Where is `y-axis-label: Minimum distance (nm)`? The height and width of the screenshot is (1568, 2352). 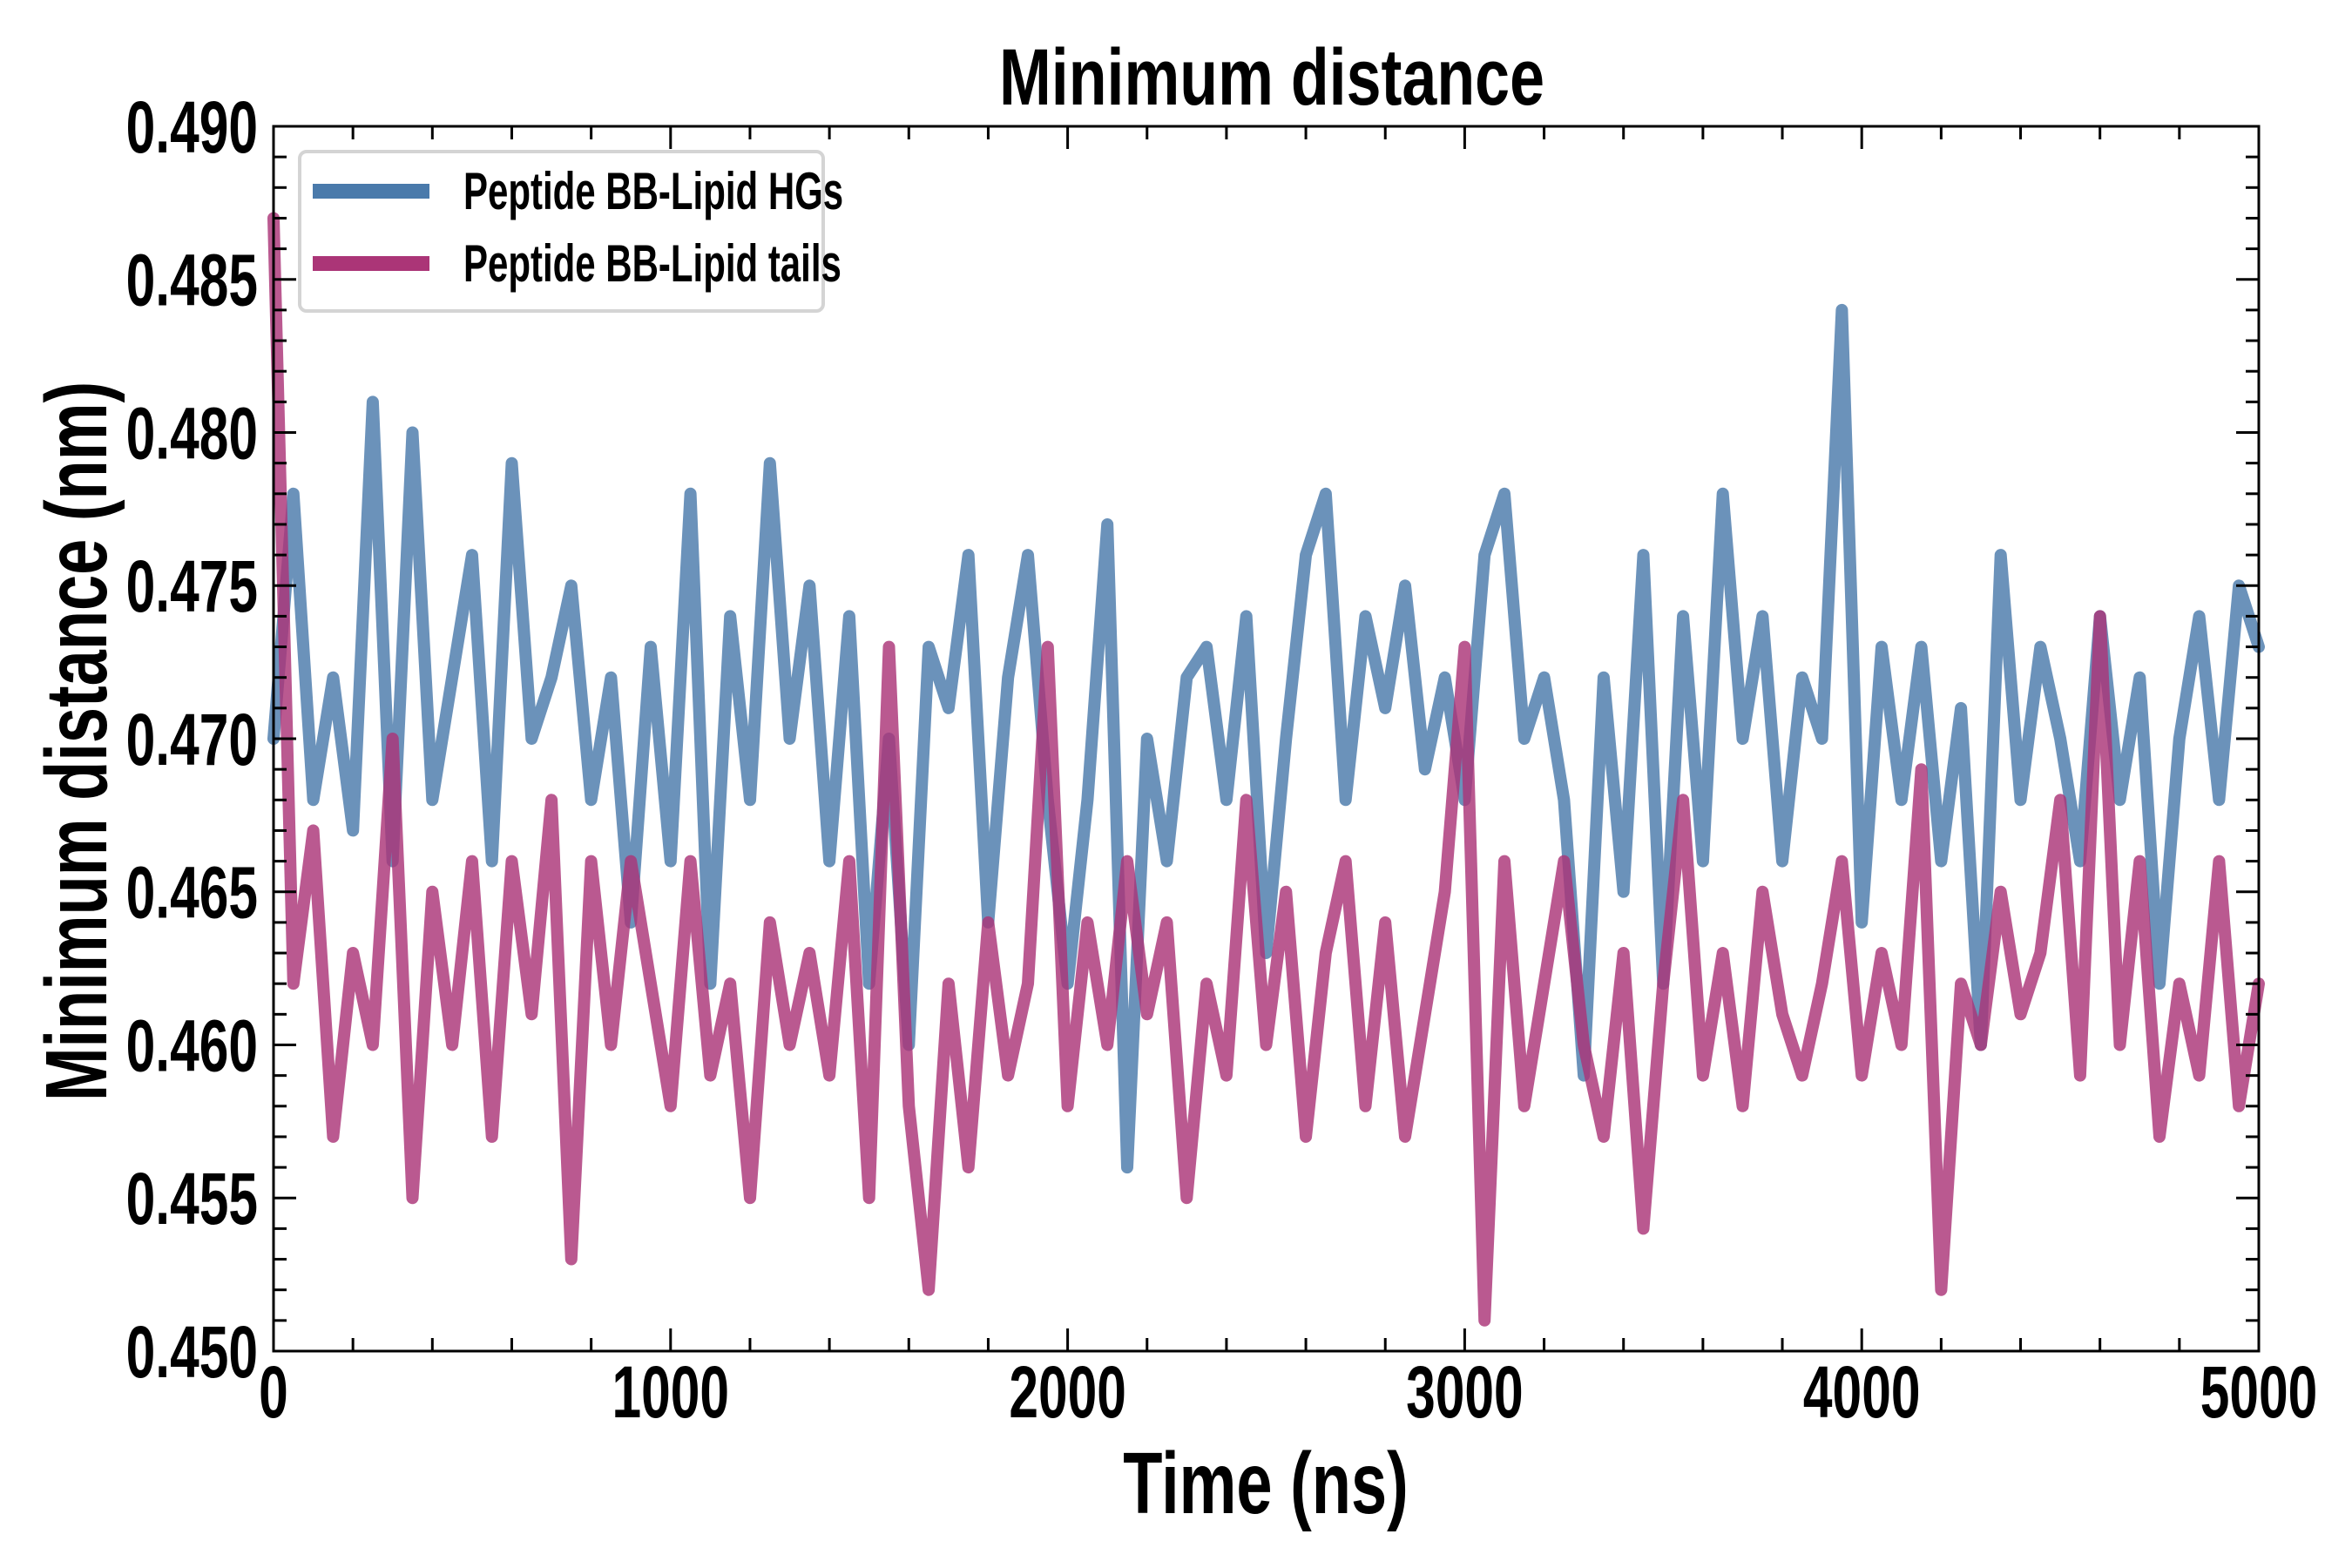 y-axis-label: Minimum distance (nm) is located at coordinates (76, 741).